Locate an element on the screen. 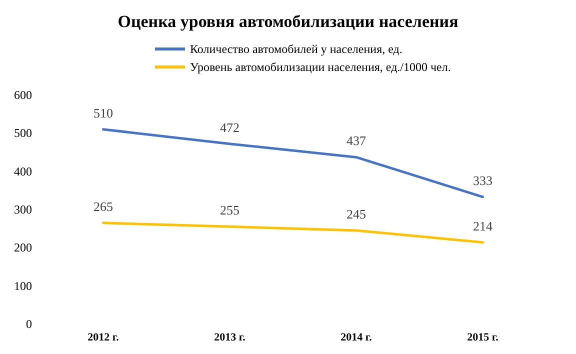  x-tick-label: 2013 г. is located at coordinates (230, 338).